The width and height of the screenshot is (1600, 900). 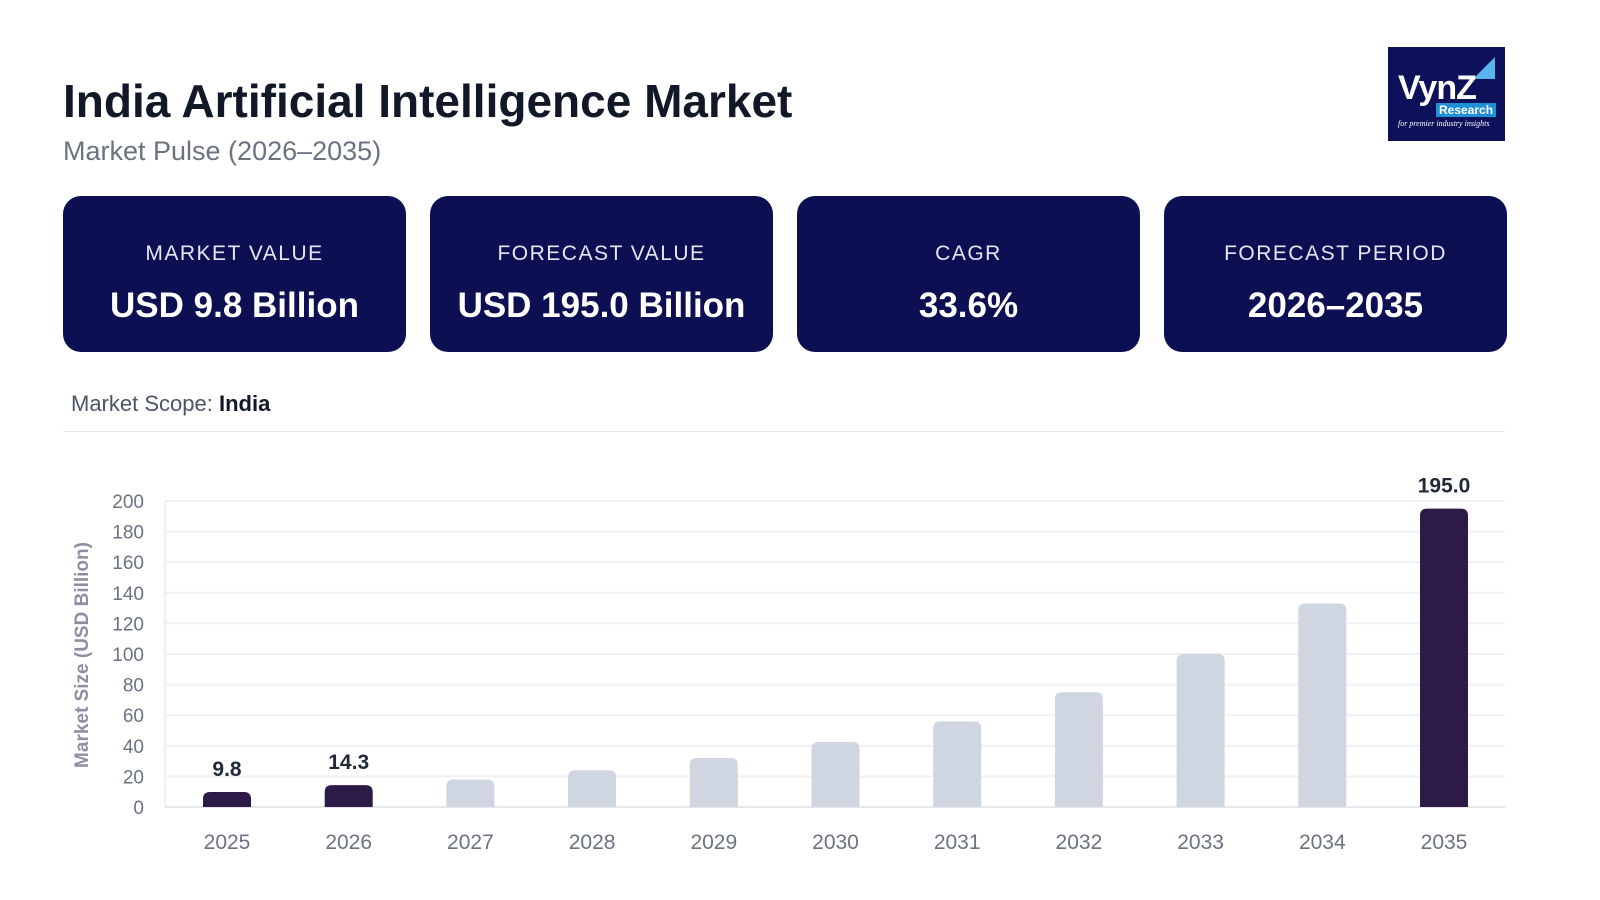 What do you see at coordinates (592, 788) in the screenshot?
I see `bar-2028` at bounding box center [592, 788].